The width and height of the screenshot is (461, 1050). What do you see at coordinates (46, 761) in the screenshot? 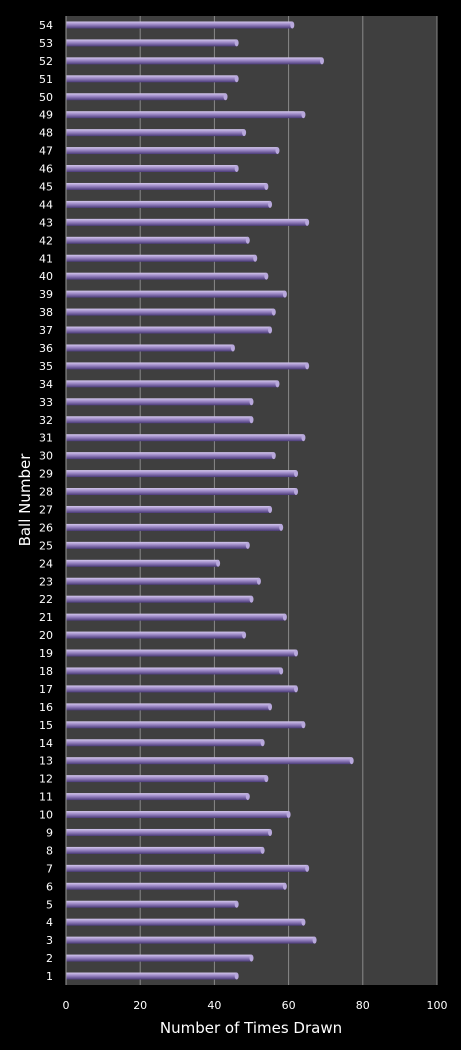
I see `y-tick-label: 13` at bounding box center [46, 761].